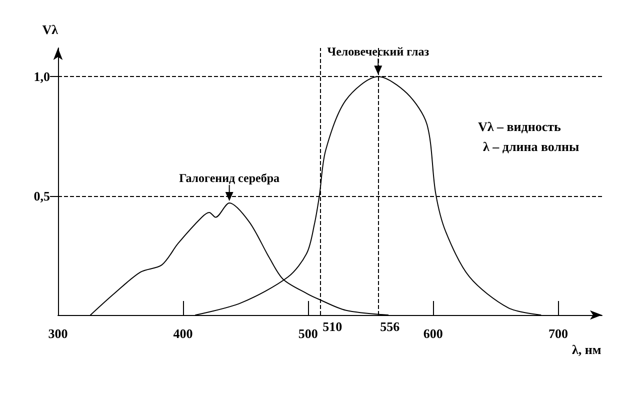 The height and width of the screenshot is (396, 628). Describe the element at coordinates (50, 29) in the screenshot. I see `y-axis-title: Vλ` at that location.